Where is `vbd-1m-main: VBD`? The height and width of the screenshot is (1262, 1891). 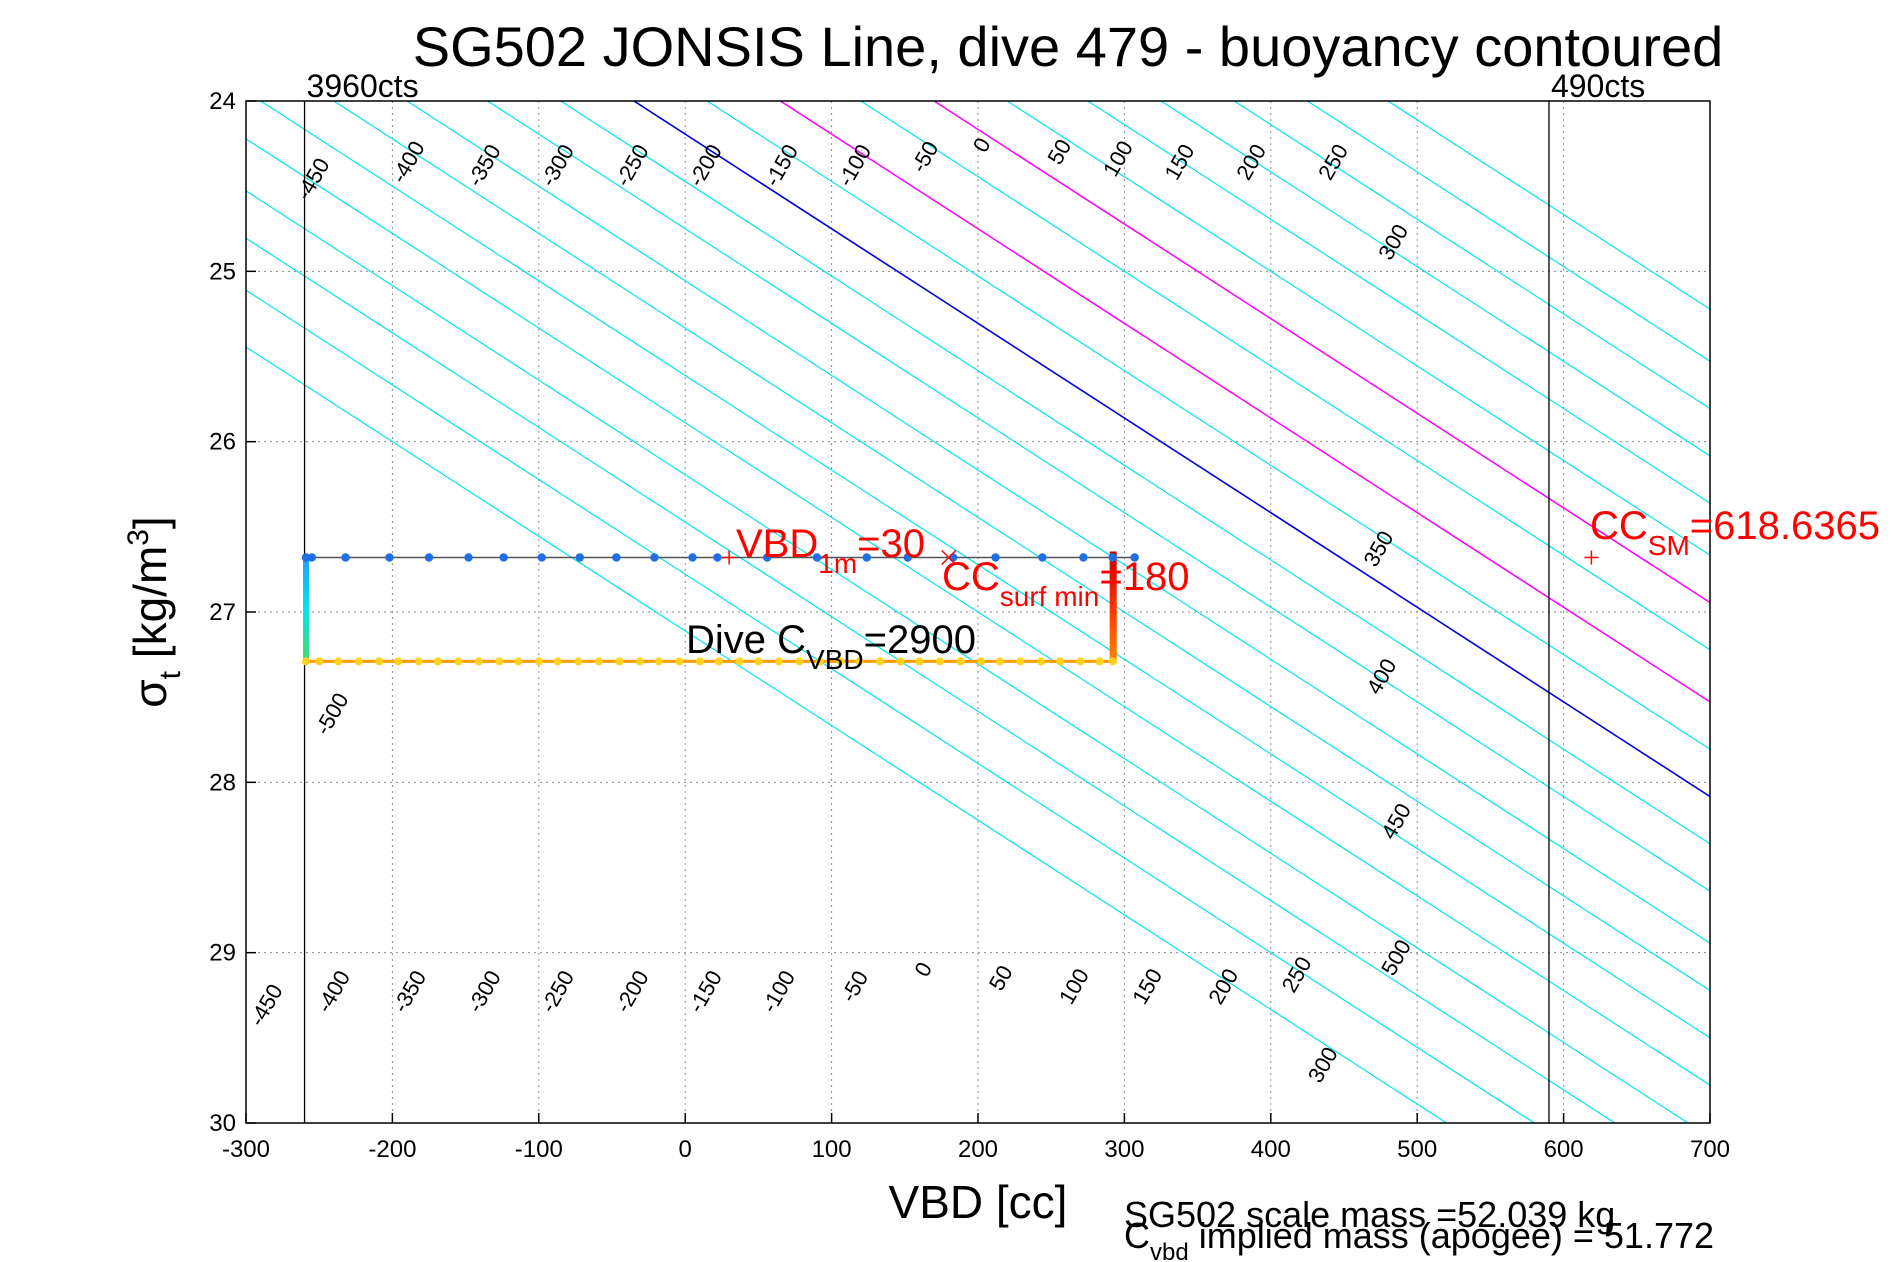
vbd-1m-main: VBD is located at coordinates (777, 544).